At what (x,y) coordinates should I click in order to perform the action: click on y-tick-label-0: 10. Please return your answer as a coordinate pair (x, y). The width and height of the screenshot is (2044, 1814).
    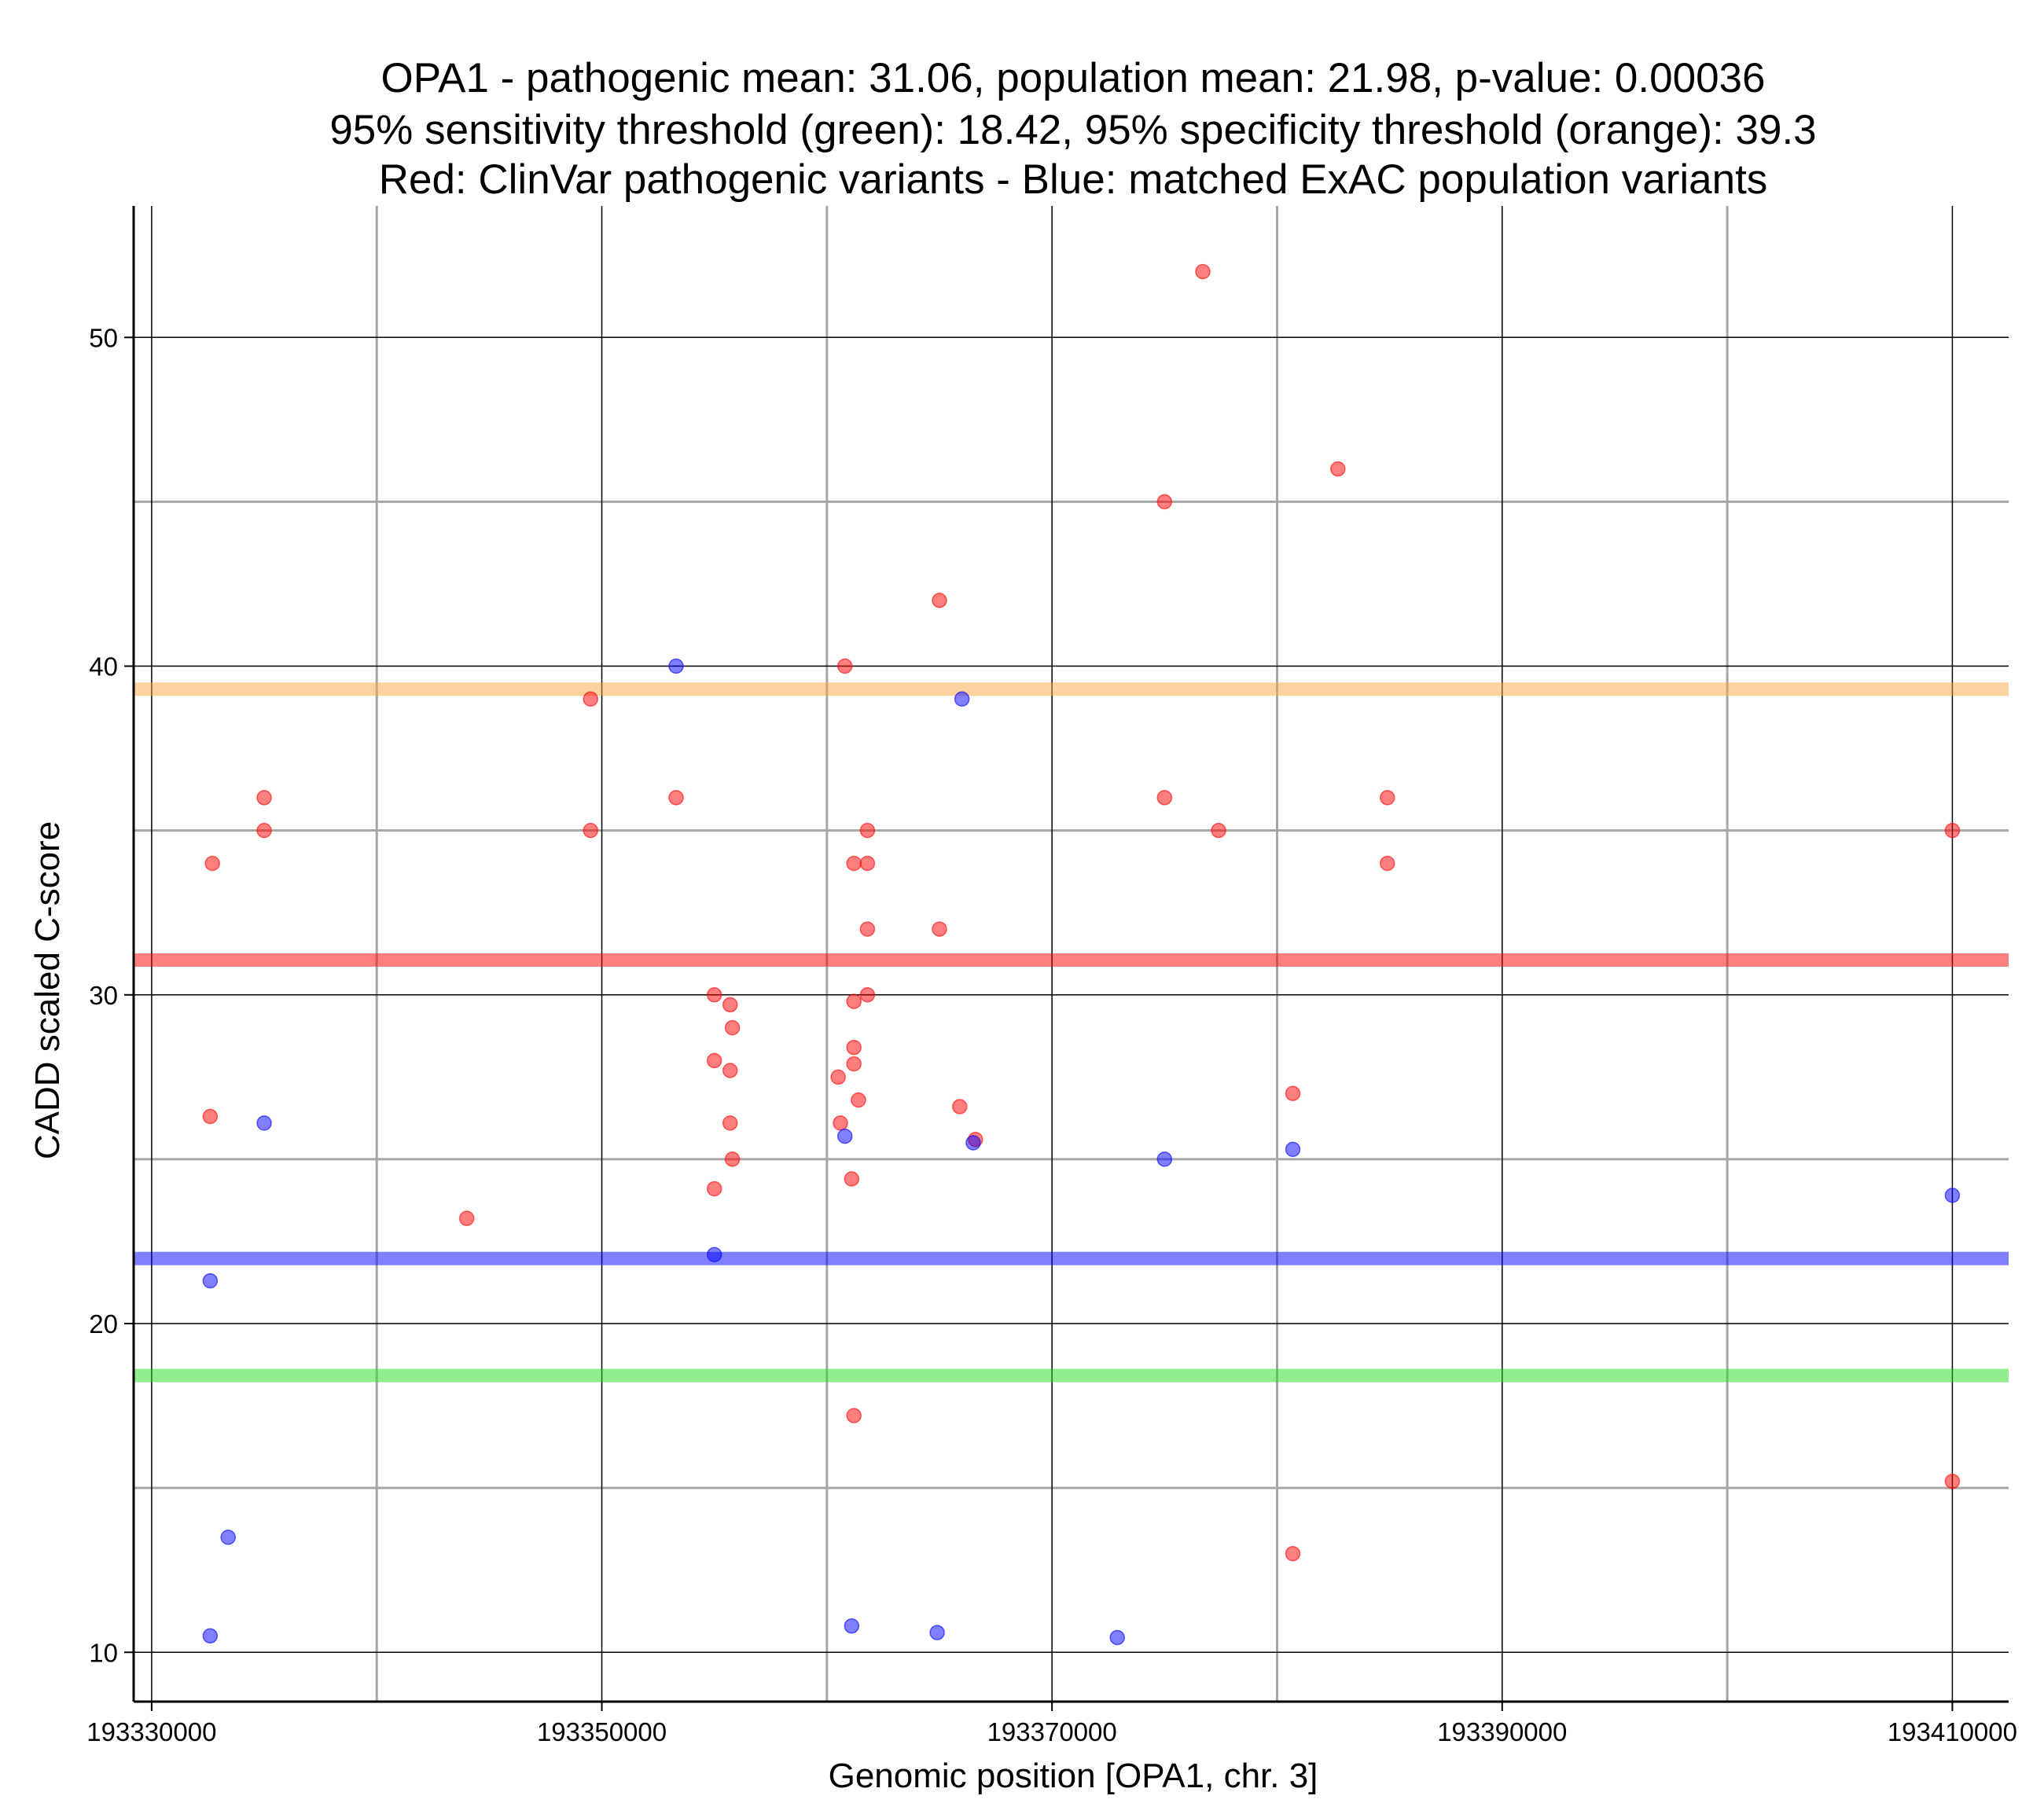
    Looking at the image, I should click on (104, 1652).